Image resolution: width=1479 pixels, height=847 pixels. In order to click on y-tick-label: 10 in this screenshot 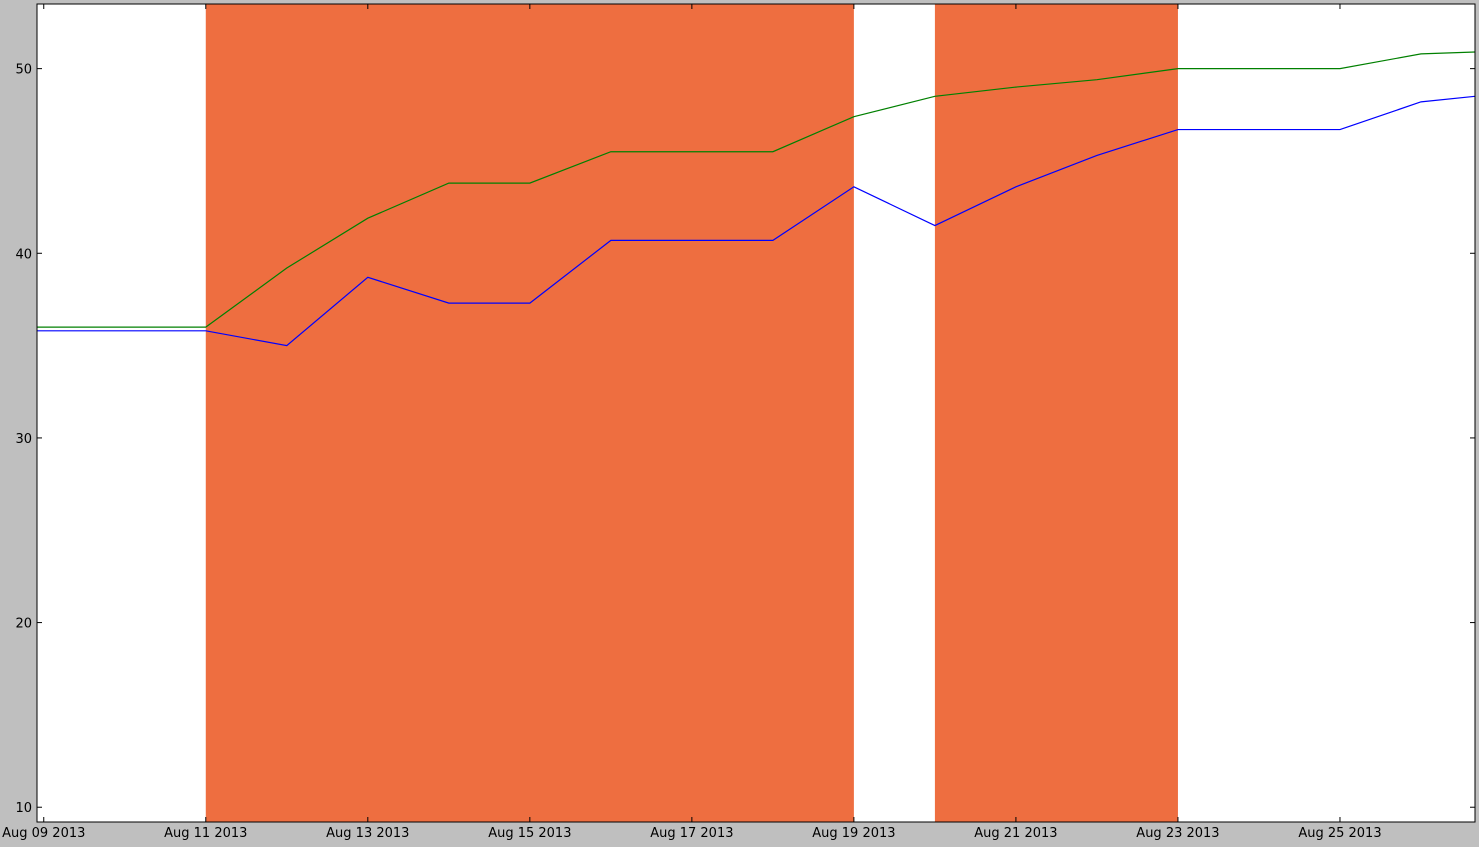, I will do `click(23, 808)`.